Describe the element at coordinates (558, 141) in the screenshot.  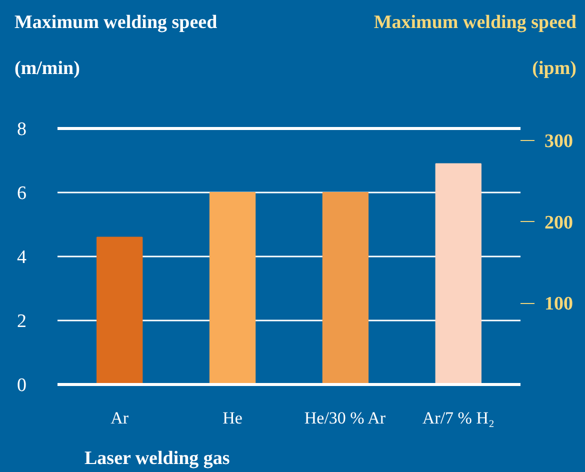
I see `y2-tick-label: 300` at that location.